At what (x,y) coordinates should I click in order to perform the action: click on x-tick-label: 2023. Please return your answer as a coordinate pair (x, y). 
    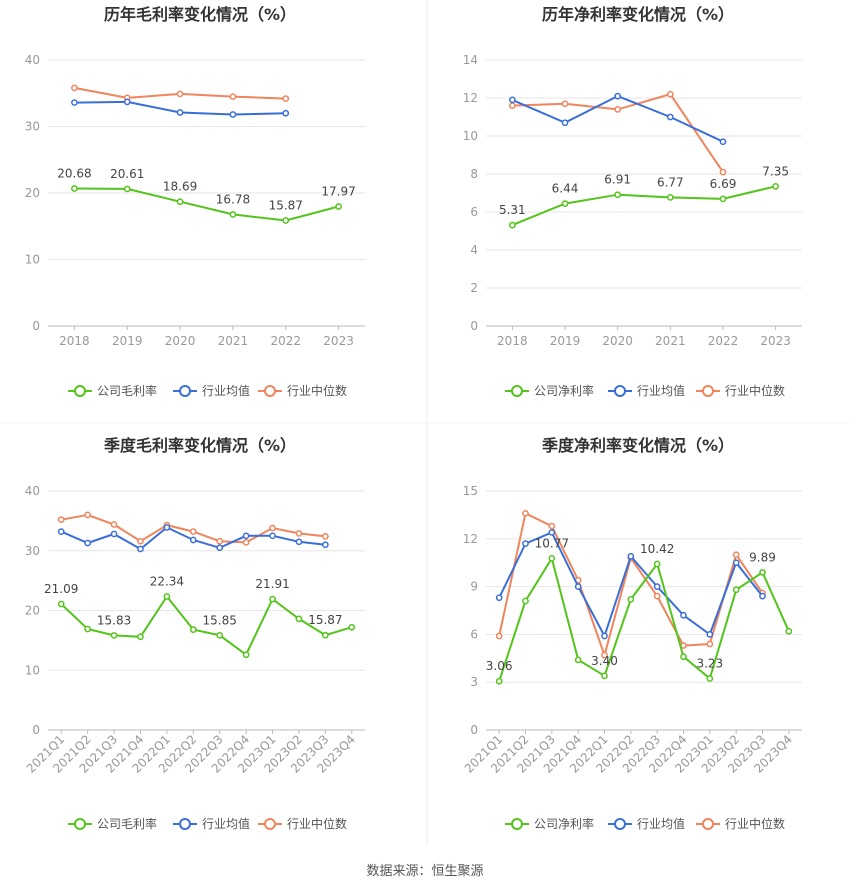
    Looking at the image, I should click on (338, 341).